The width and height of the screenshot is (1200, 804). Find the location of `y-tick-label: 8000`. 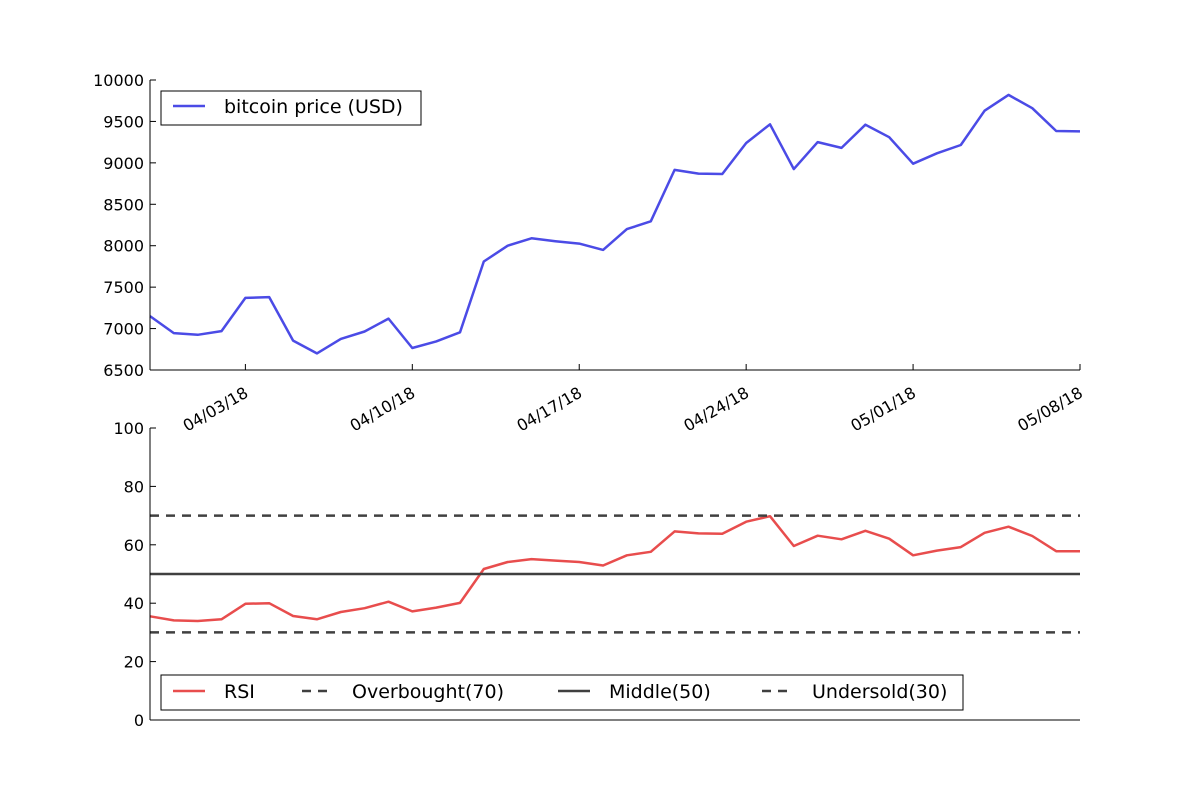

y-tick-label: 8000 is located at coordinates (123, 246).